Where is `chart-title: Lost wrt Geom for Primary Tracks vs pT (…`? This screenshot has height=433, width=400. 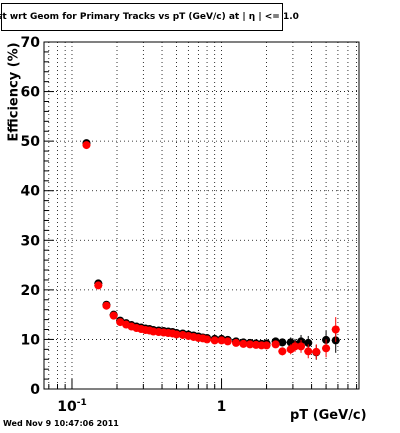 chart-title: Lost wrt Geom for Primary Tracks vs pT (… is located at coordinates (149, 17).